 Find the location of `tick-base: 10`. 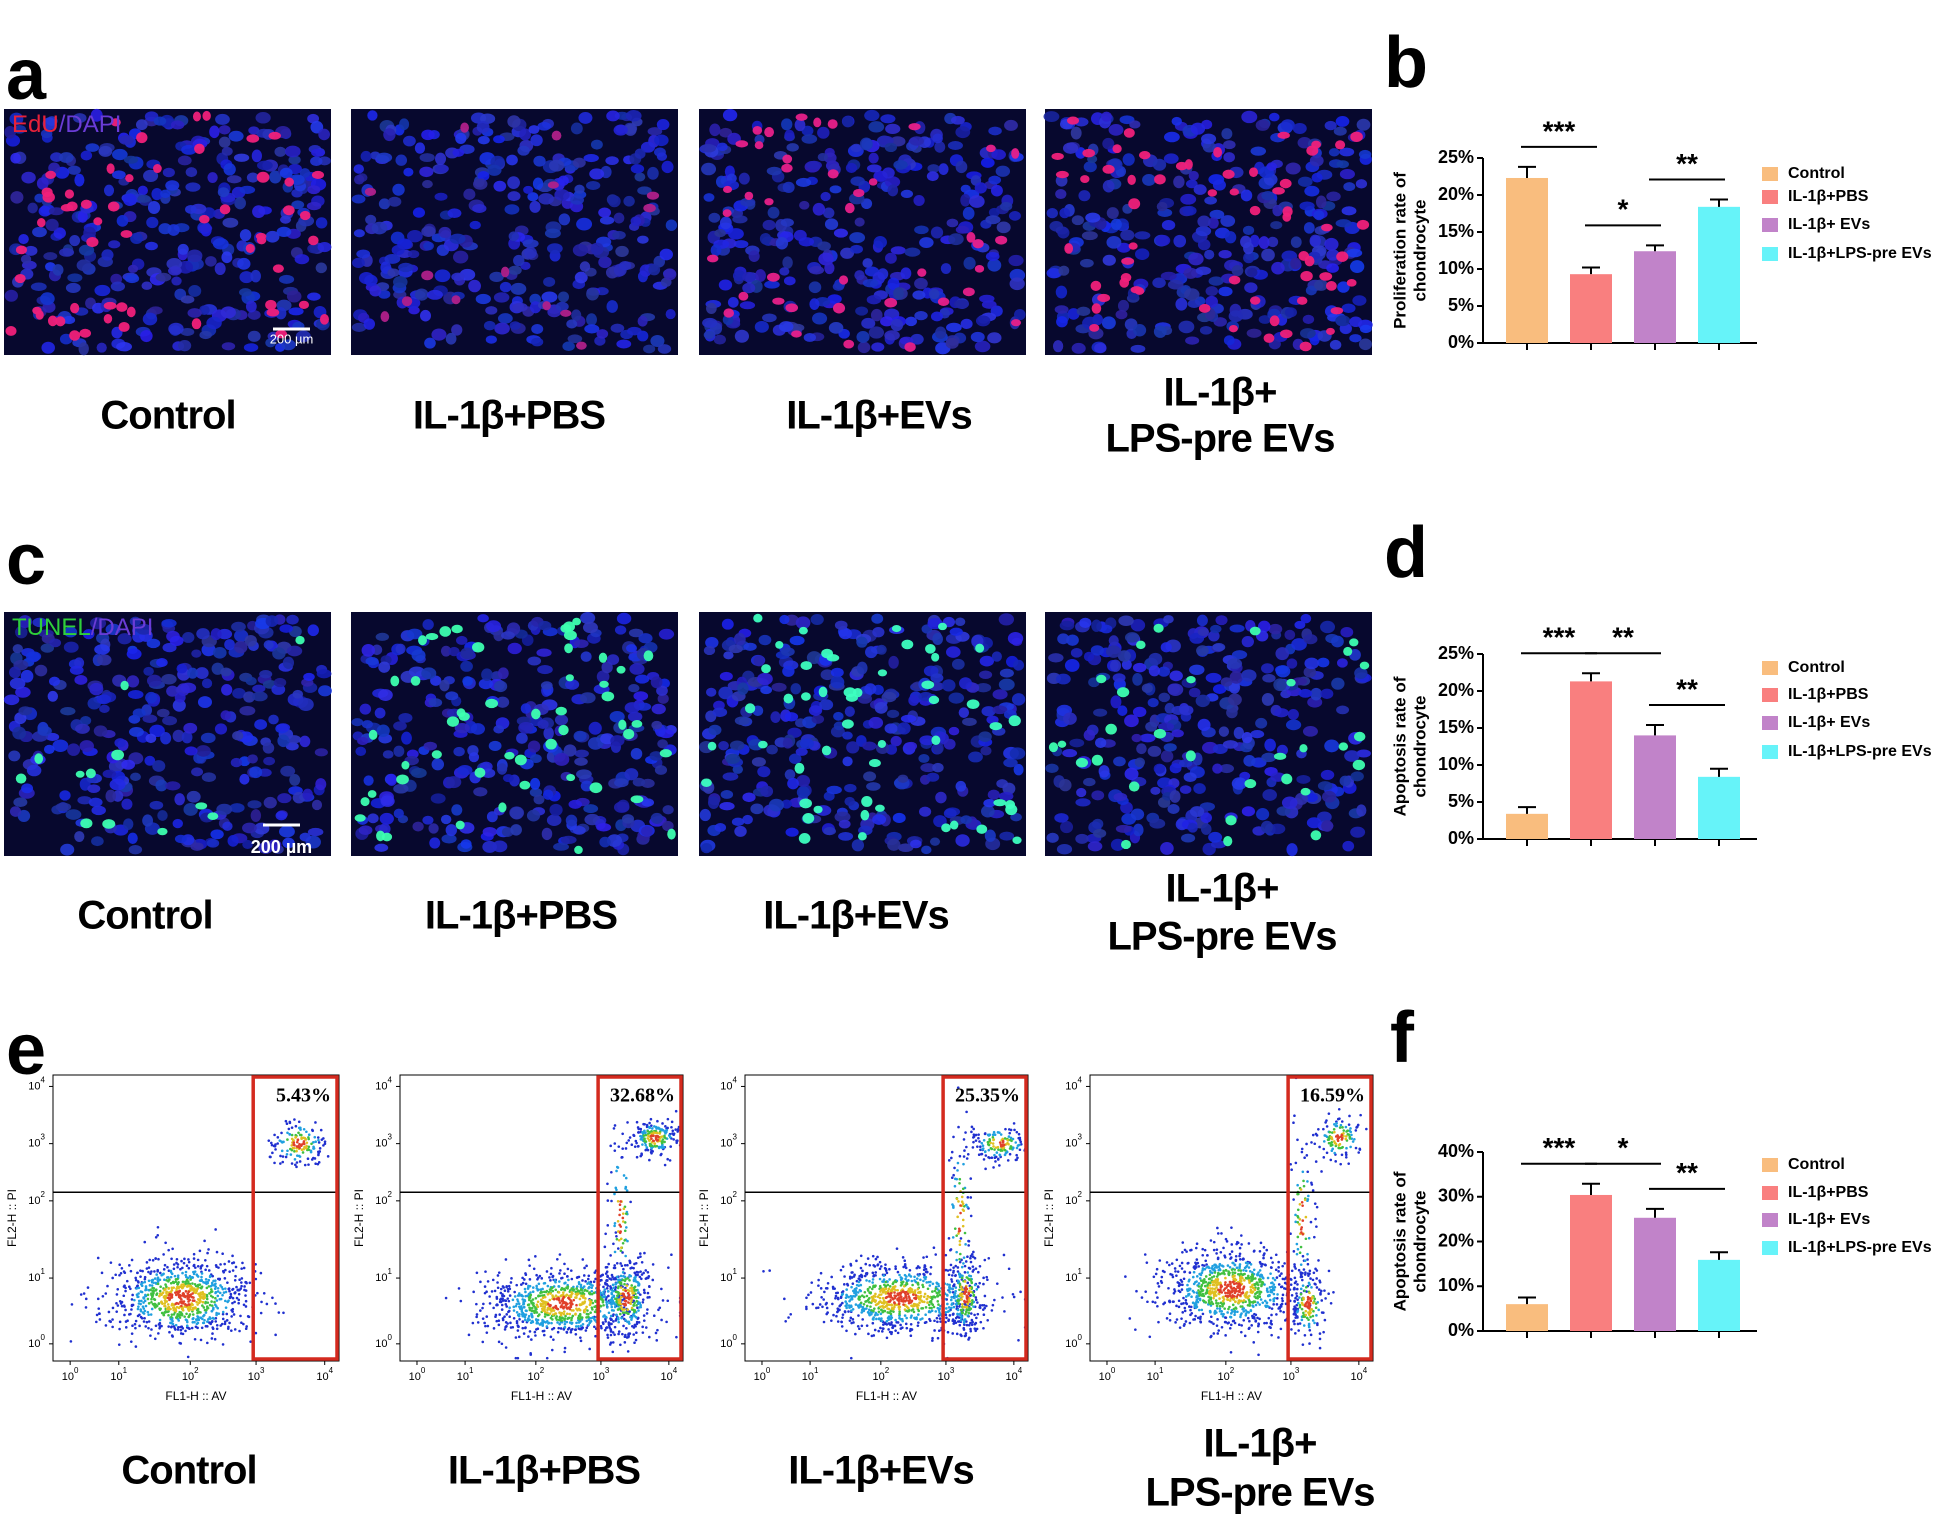

tick-base: 10 is located at coordinates (34, 1144).